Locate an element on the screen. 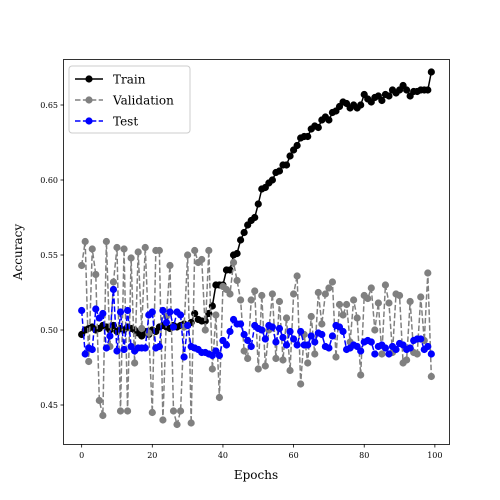  y-tick-label: 0.65 is located at coordinates (49, 105).